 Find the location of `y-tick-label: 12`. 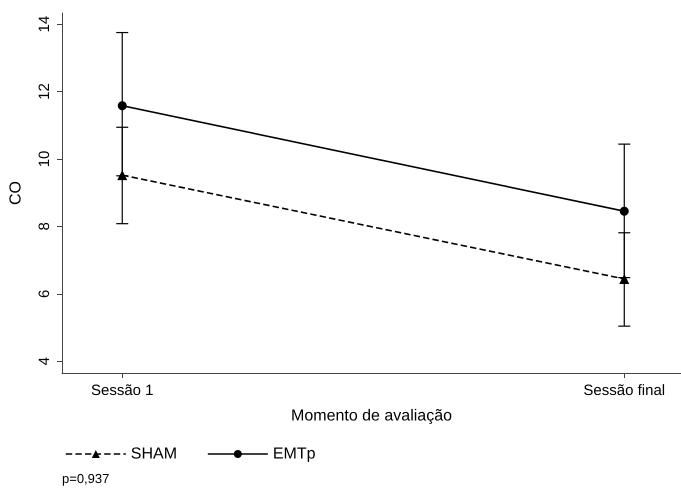

y-tick-label: 12 is located at coordinates (44, 91).